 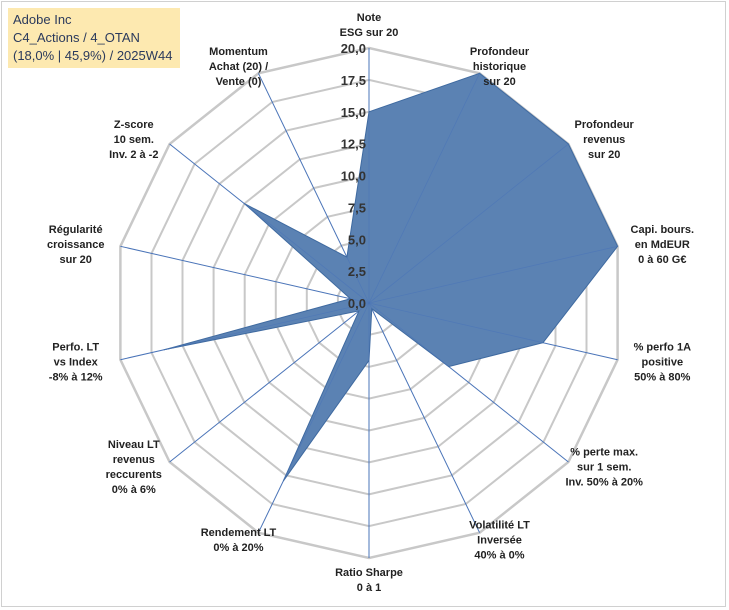 I want to click on axis-label: Capi. bours. en MdEUR 0 à 60 G€, so click(x=663, y=245).